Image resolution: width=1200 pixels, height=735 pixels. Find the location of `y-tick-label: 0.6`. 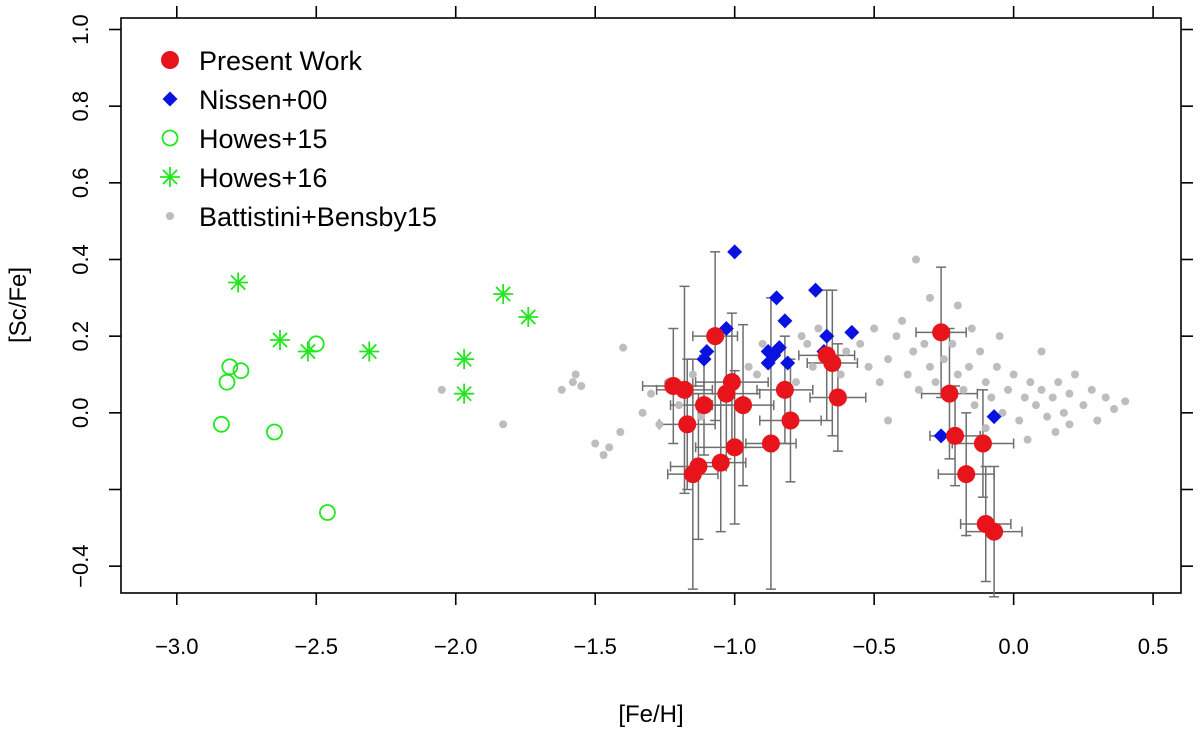

y-tick-label: 0.6 is located at coordinates (80, 183).